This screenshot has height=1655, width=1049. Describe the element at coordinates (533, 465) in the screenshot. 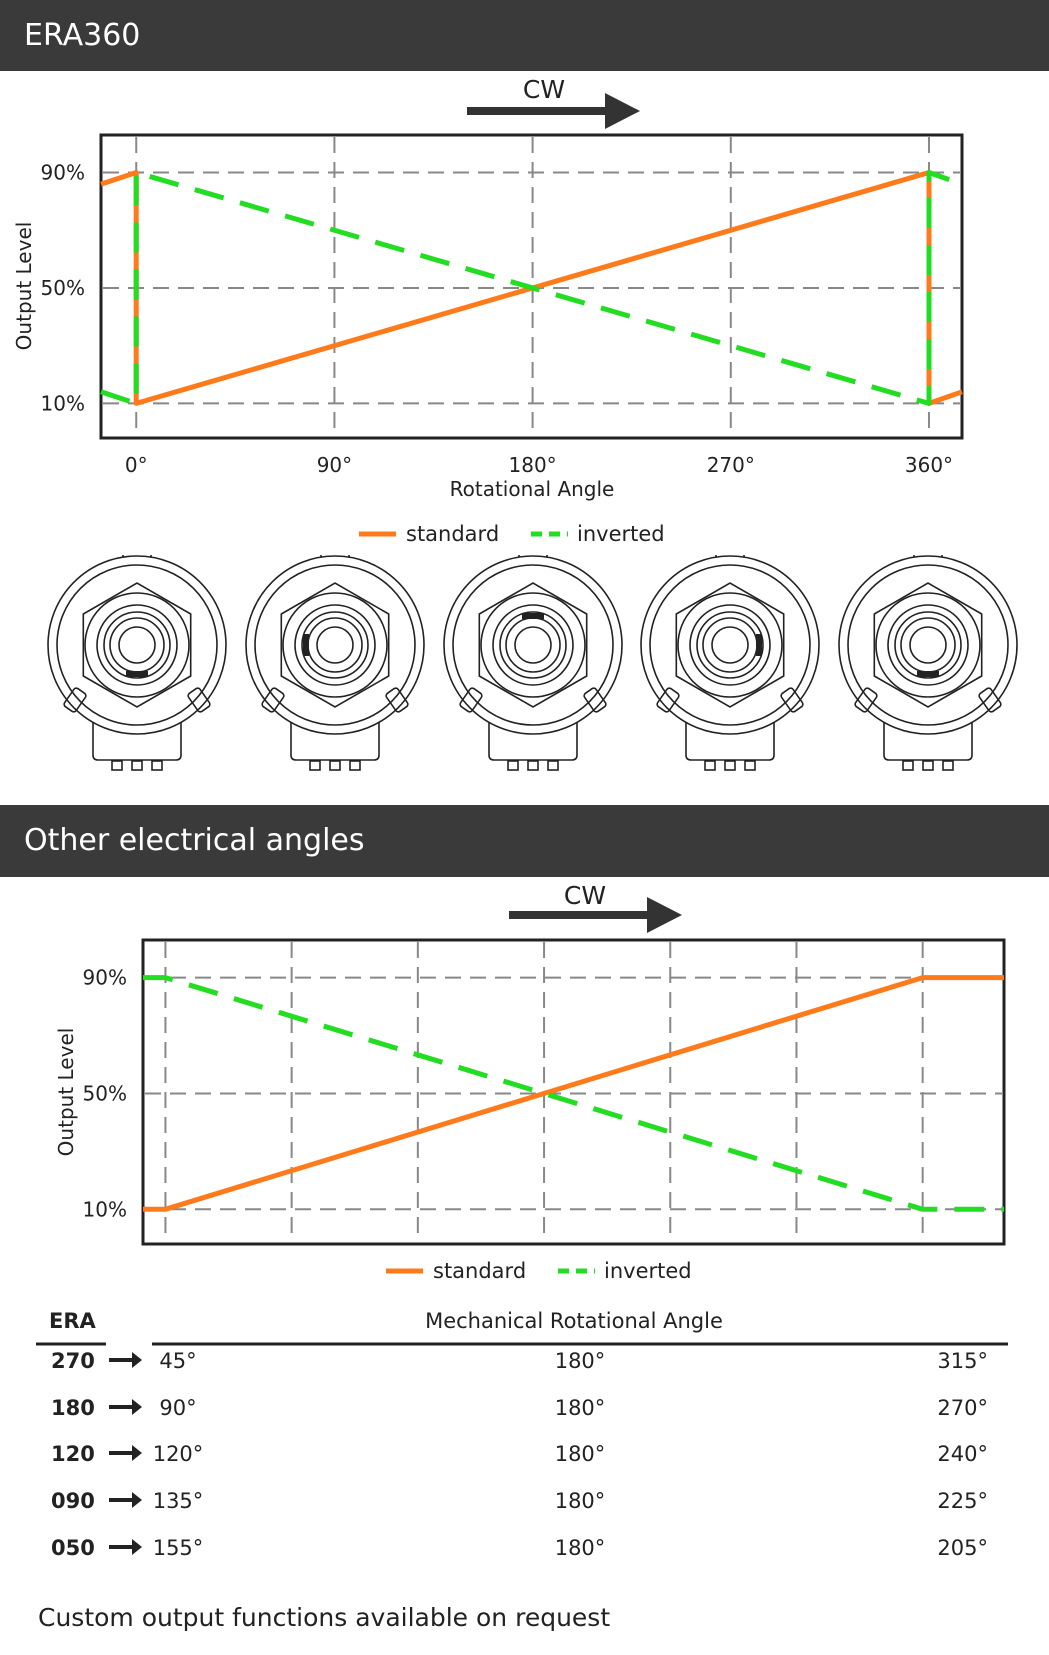

I see `x-tick-label: 180°` at that location.